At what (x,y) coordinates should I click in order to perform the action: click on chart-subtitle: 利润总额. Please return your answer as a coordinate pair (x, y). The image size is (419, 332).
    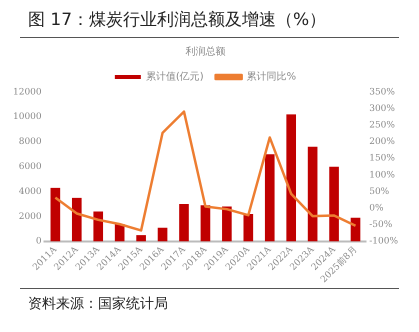
    Looking at the image, I should click on (206, 52).